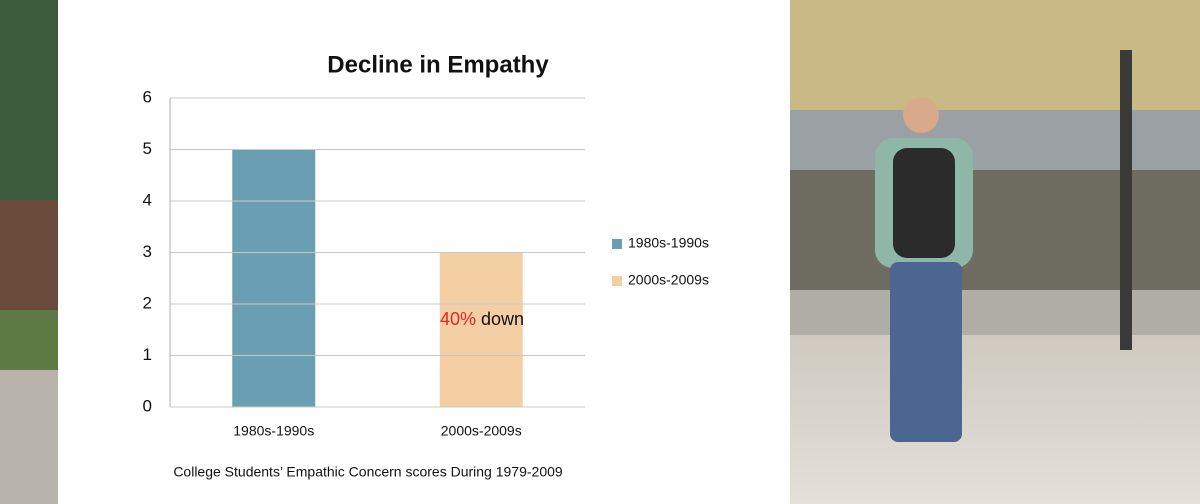 This screenshot has height=504, width=1200. Describe the element at coordinates (502, 319) in the screenshot. I see `annotation-text: down` at that location.